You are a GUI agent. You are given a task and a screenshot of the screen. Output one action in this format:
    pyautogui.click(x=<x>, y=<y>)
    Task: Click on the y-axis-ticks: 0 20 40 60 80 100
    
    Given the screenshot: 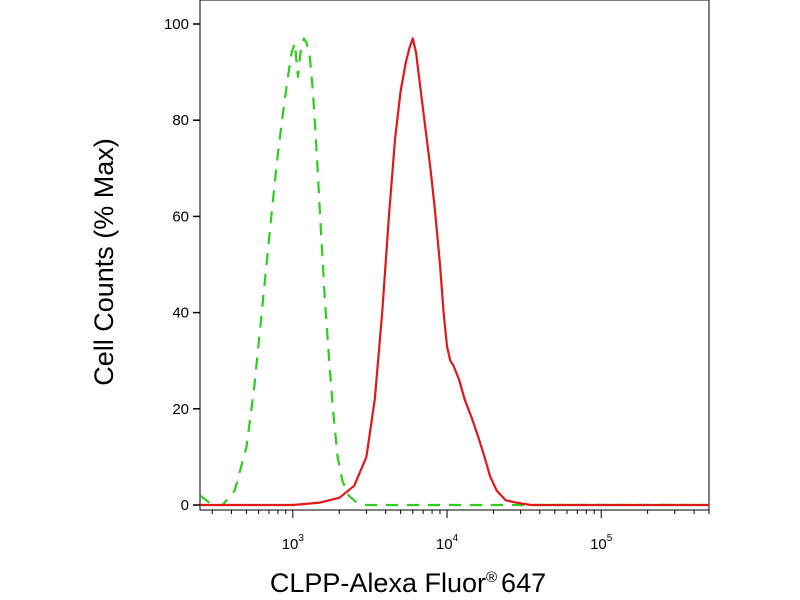 What is the action you would take?
    pyautogui.click(x=182, y=265)
    